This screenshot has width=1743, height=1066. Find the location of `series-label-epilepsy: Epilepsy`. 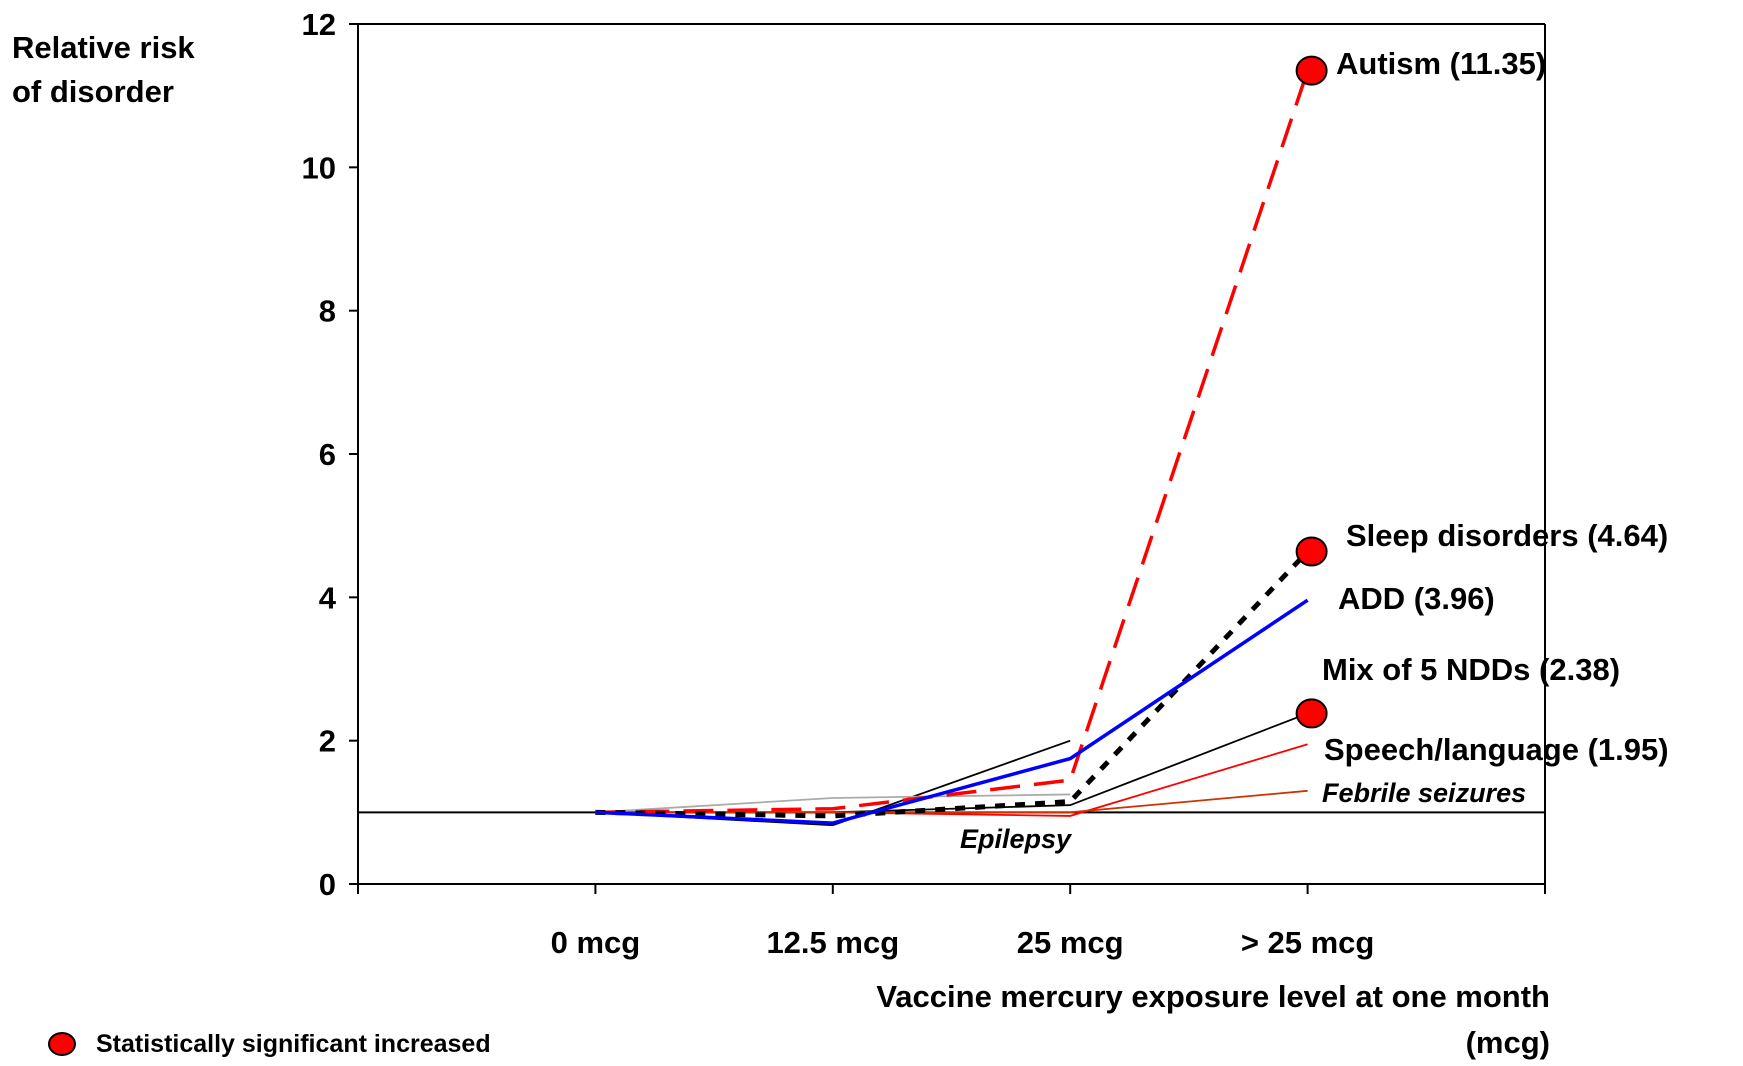

series-label-epilepsy: Epilepsy is located at coordinates (1016, 839).